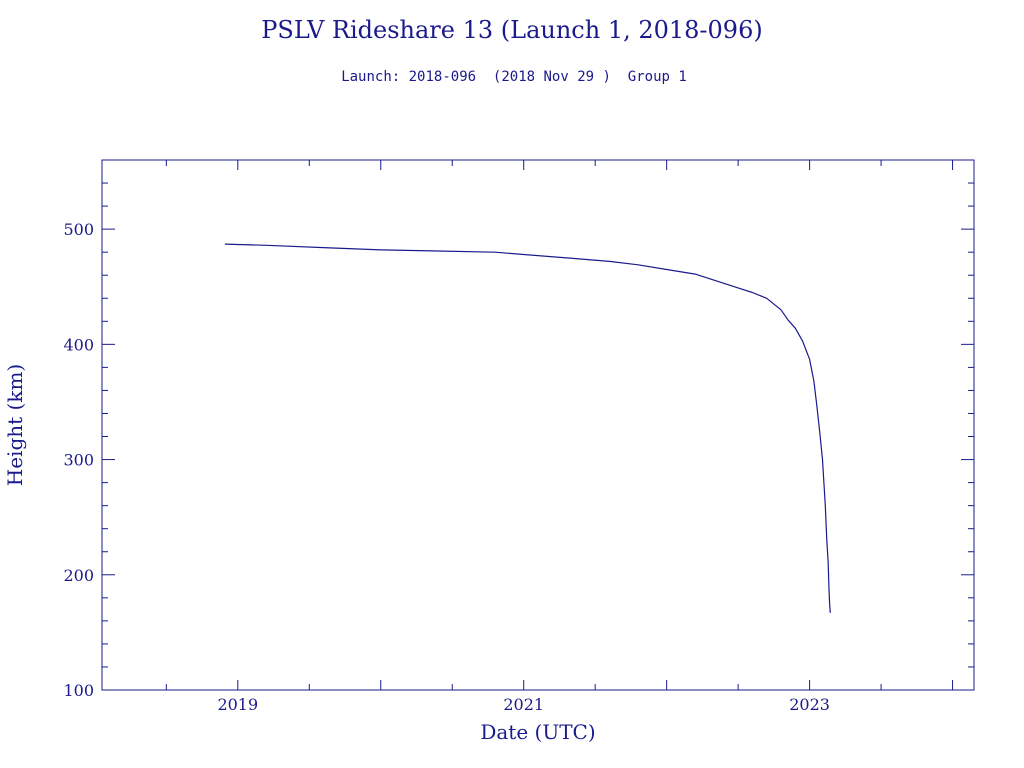 This screenshot has height=768, width=1024. What do you see at coordinates (15, 425) in the screenshot?
I see `y-axis-label: Height (km)` at bounding box center [15, 425].